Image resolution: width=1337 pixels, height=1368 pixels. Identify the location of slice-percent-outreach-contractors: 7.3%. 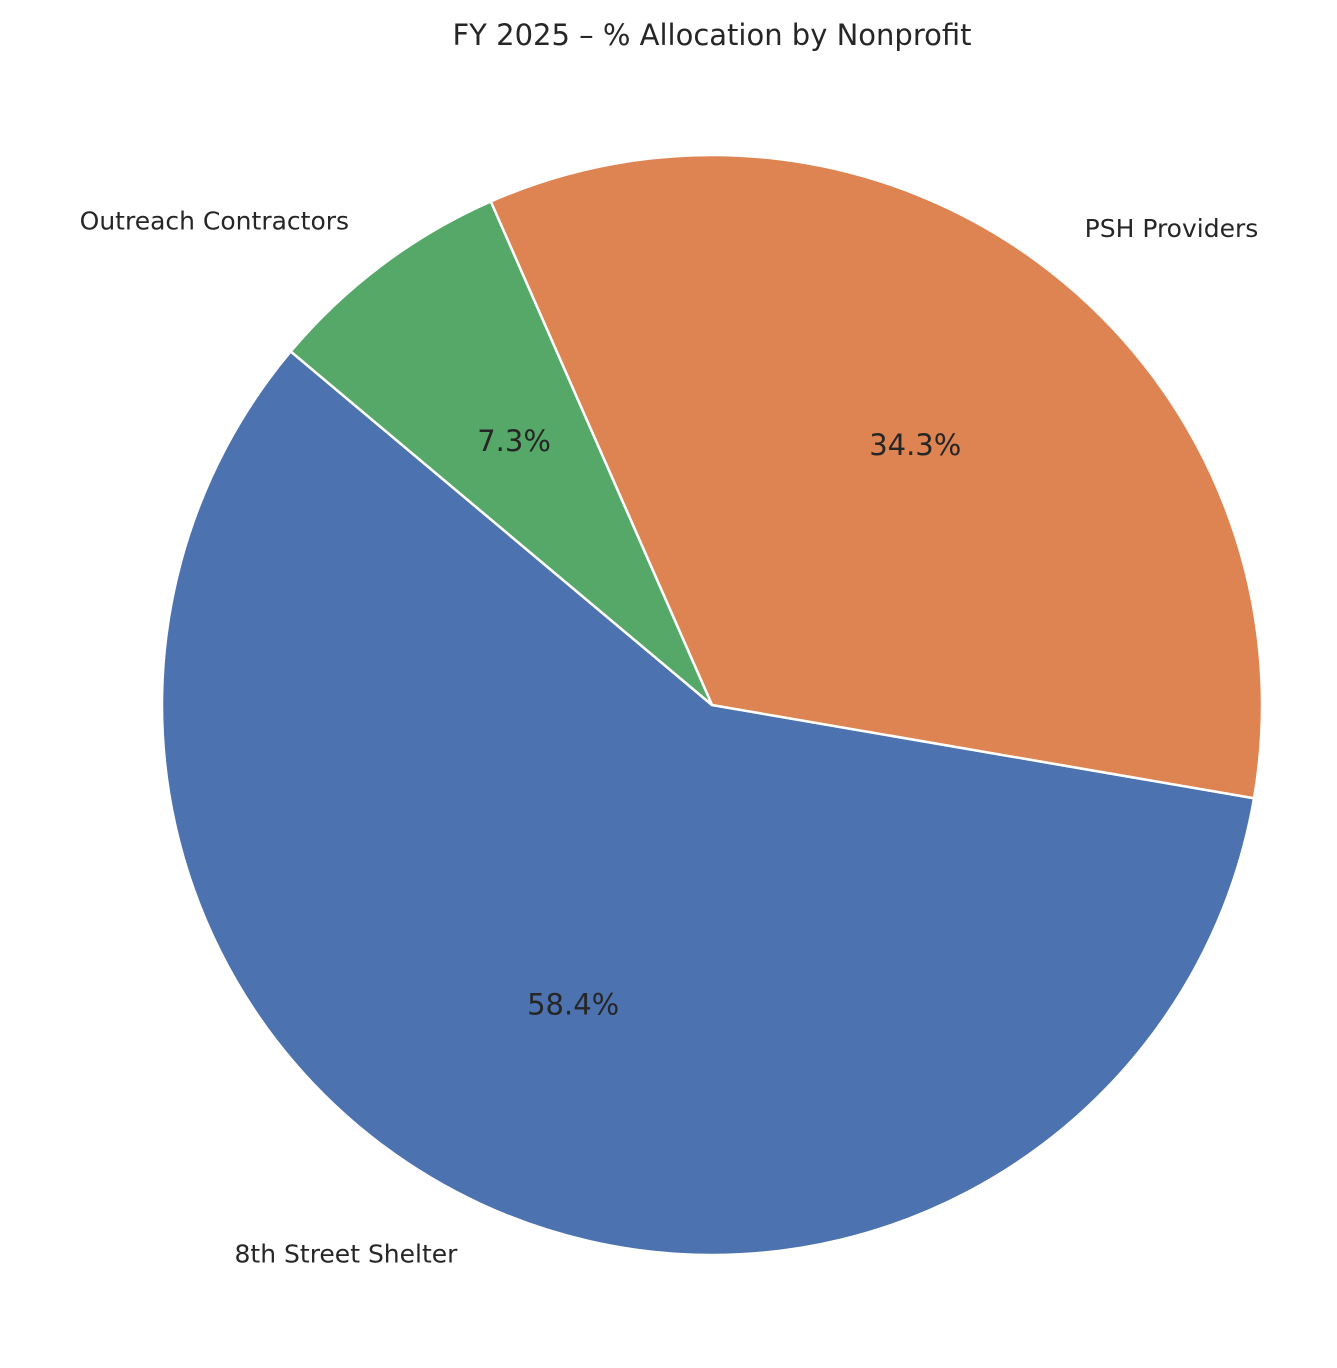
(514, 441).